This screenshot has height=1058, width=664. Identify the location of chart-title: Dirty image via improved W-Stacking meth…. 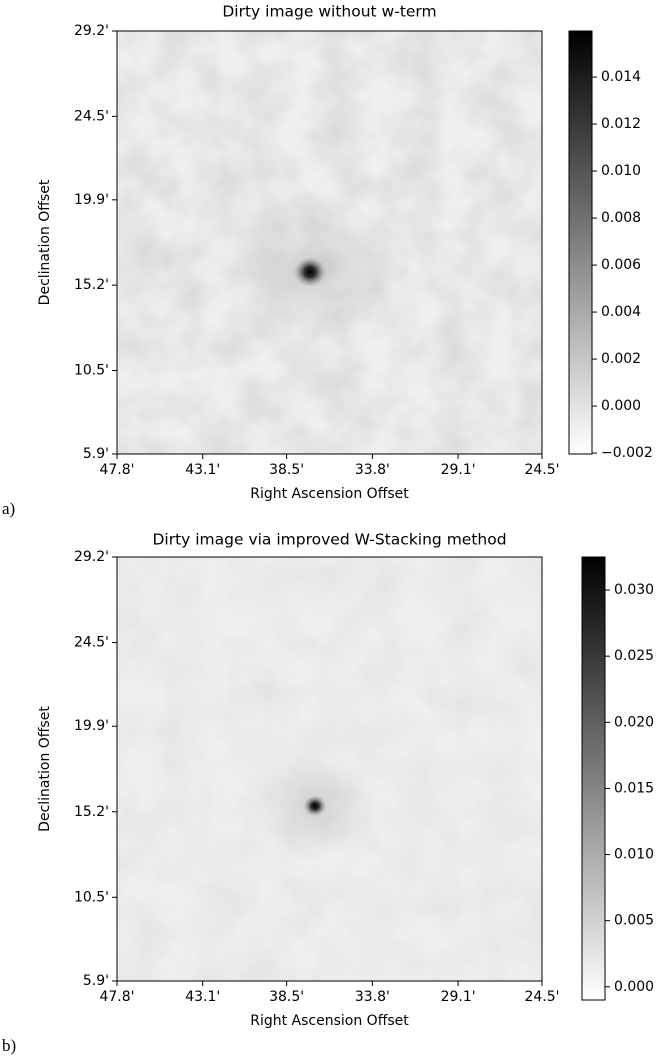
(329, 540).